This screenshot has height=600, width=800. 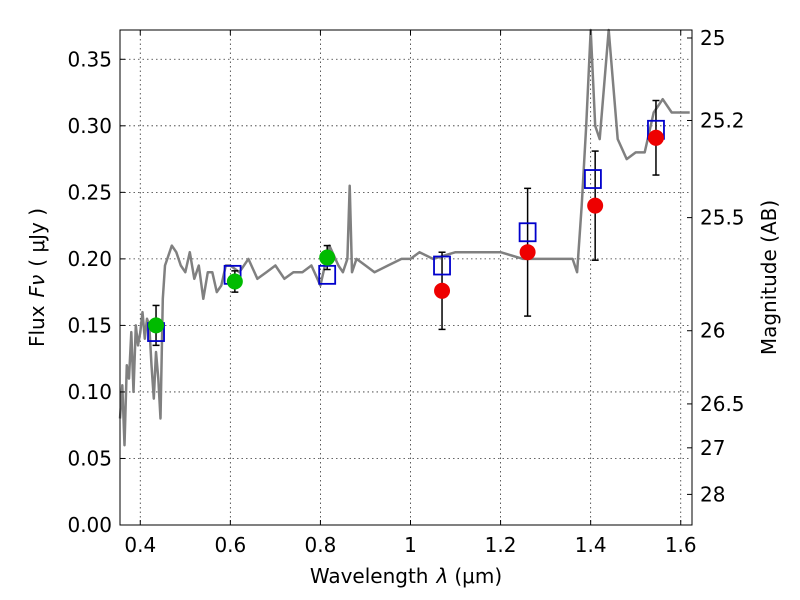 What do you see at coordinates (591, 545) in the screenshot?
I see `x-tick-label: 1.4` at bounding box center [591, 545].